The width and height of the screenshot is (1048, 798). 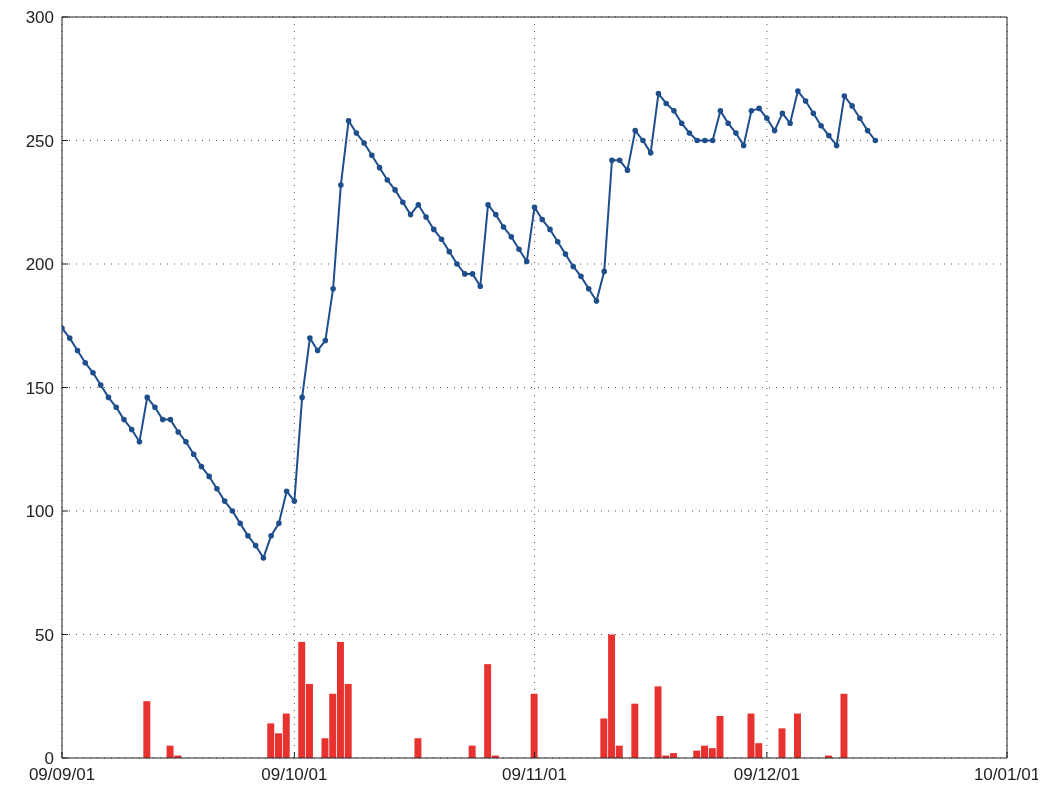 What do you see at coordinates (44, 635) in the screenshot?
I see `y-tick-label: 50` at bounding box center [44, 635].